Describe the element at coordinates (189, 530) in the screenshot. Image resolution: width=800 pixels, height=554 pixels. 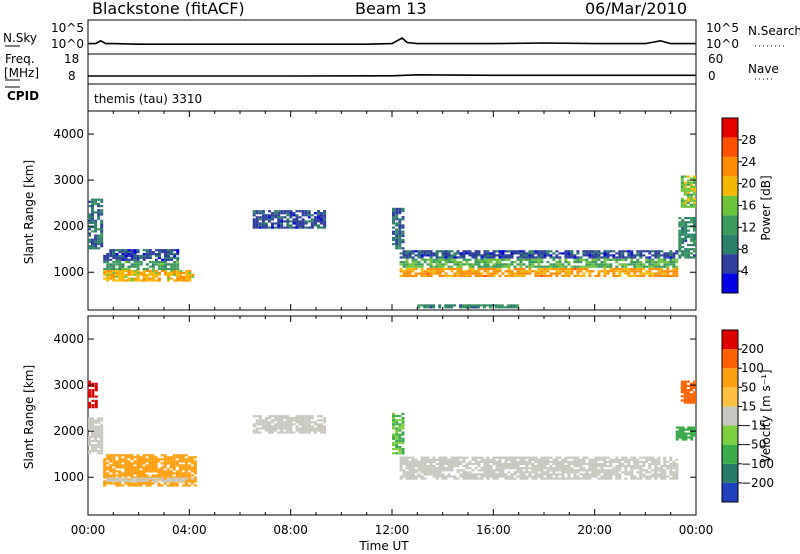
I see `x-tick-label: 04:00` at that location.